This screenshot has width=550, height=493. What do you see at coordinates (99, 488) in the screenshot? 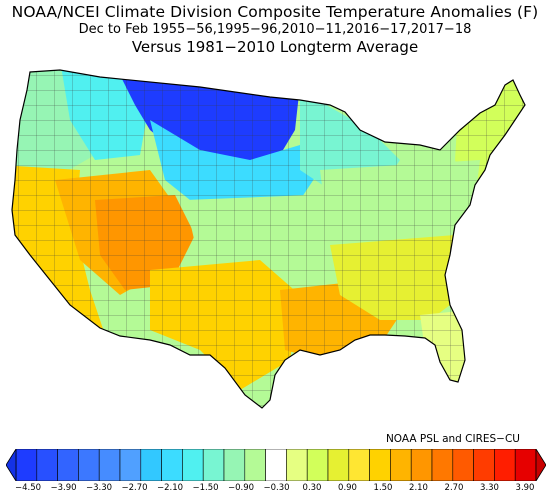
I see `legend-tick-label: −3.30` at bounding box center [99, 488].